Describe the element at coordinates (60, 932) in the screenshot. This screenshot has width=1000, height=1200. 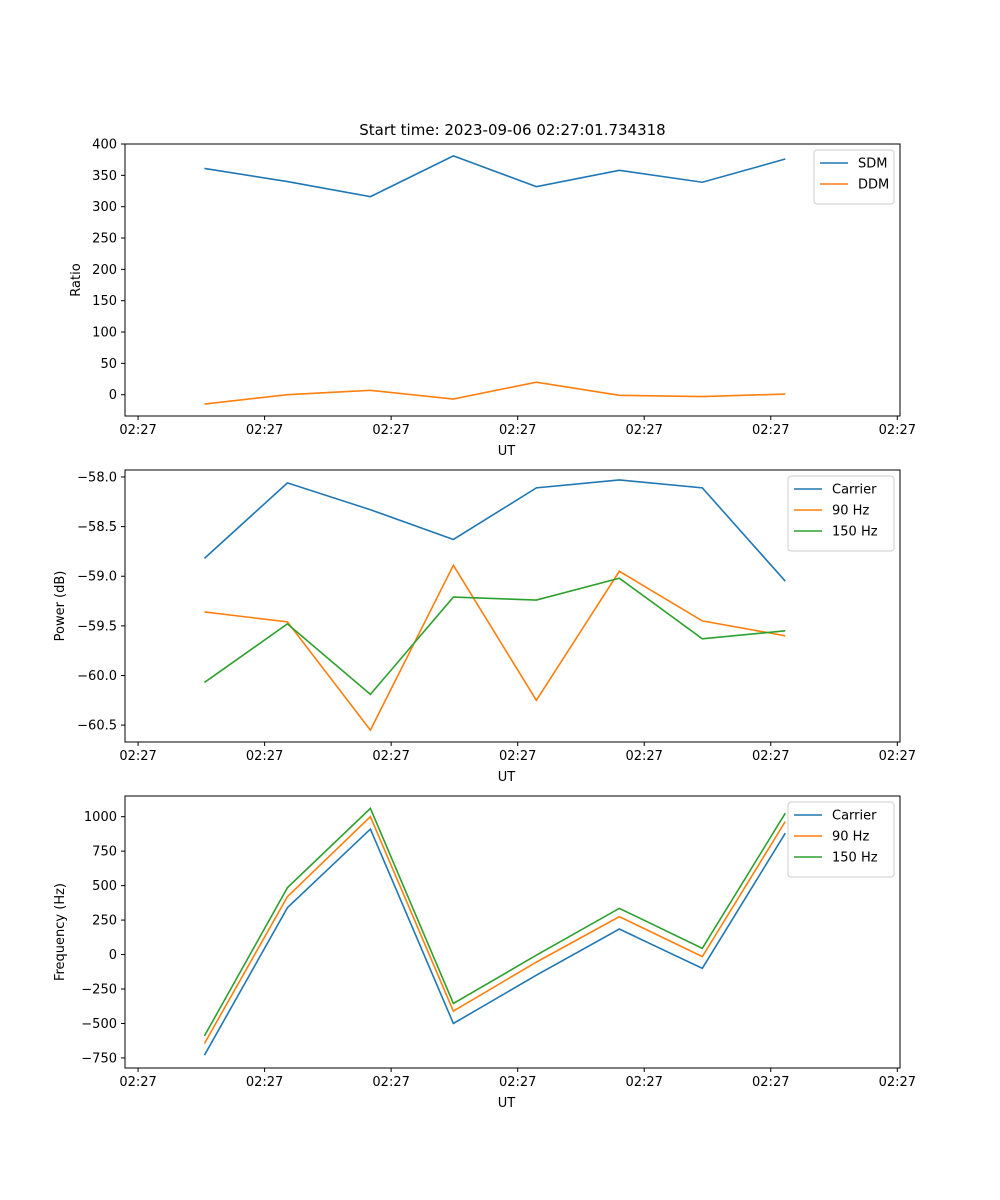
I see `y-axis-label: Frequency (Hz)` at that location.